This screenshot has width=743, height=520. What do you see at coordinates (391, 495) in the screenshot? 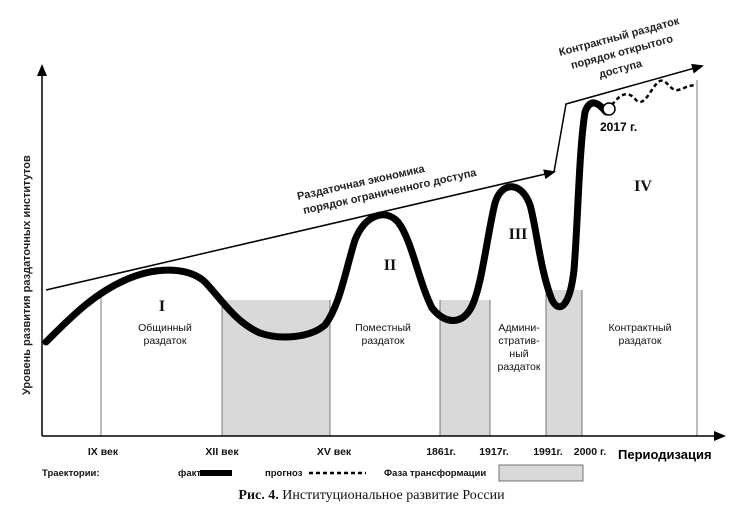
I see `caption-text: Институциональное развитие России` at bounding box center [391, 495].